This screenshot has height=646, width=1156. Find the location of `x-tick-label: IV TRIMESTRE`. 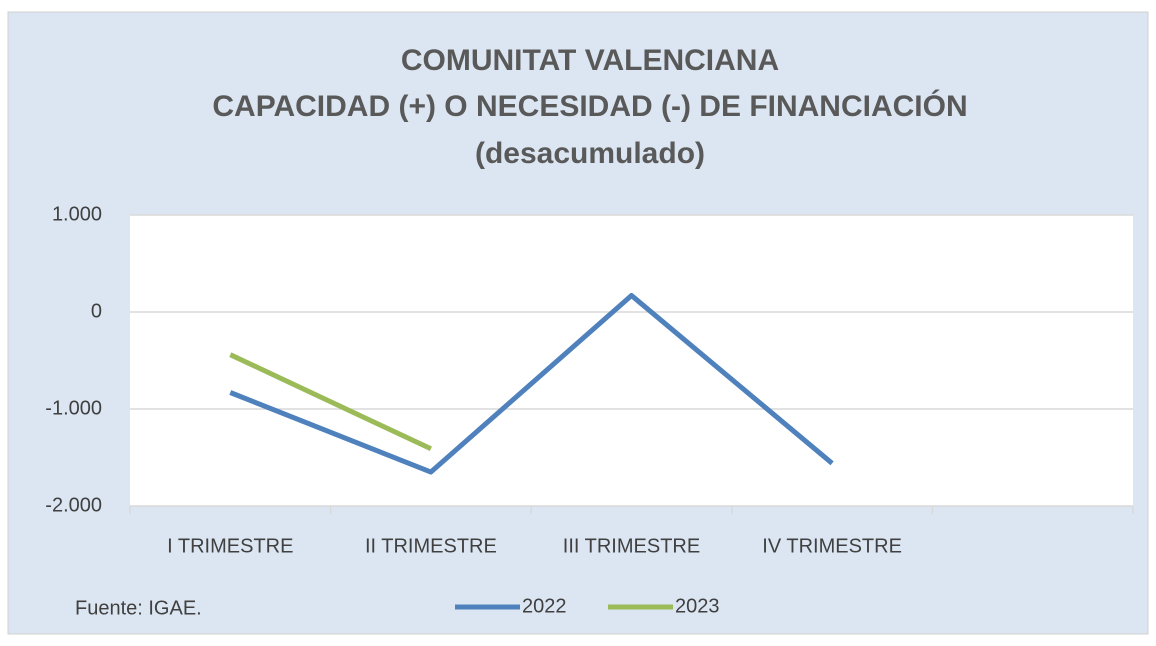

x-tick-label: IV TRIMESTRE is located at coordinates (832, 546).